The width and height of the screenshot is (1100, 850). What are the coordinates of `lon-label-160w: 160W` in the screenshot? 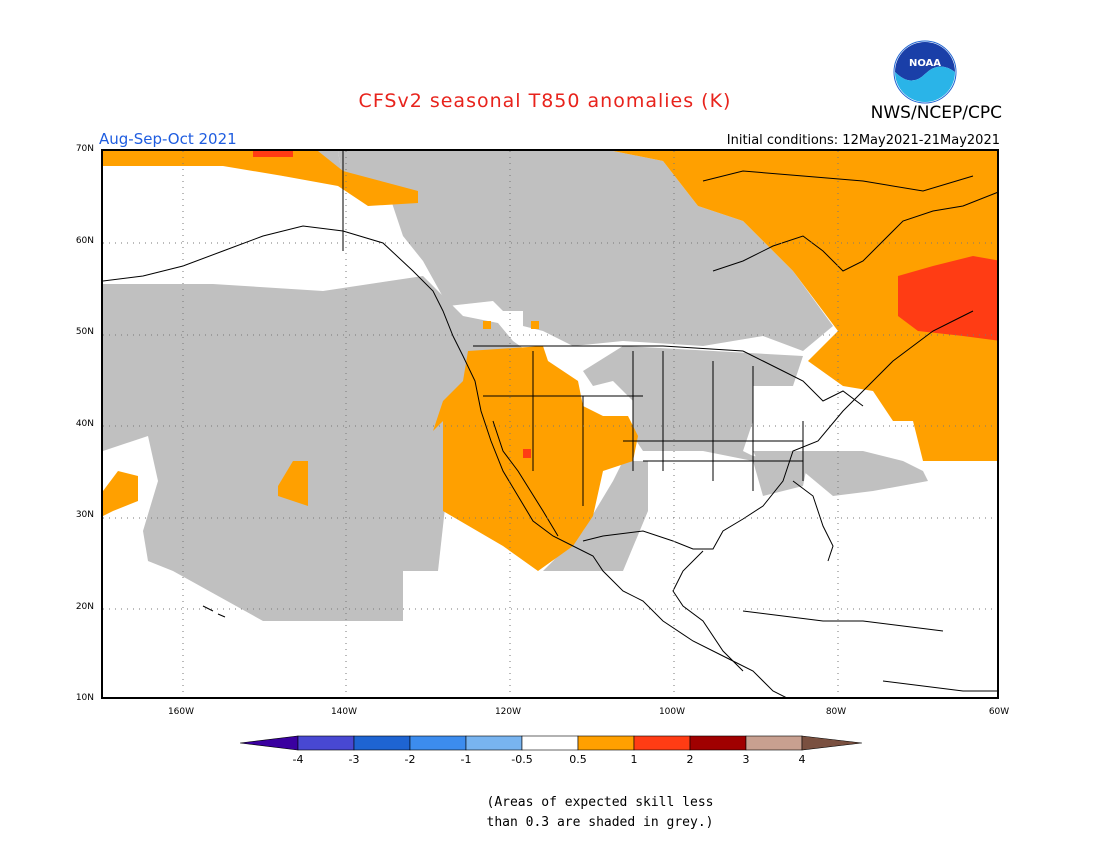 It's located at (181, 712).